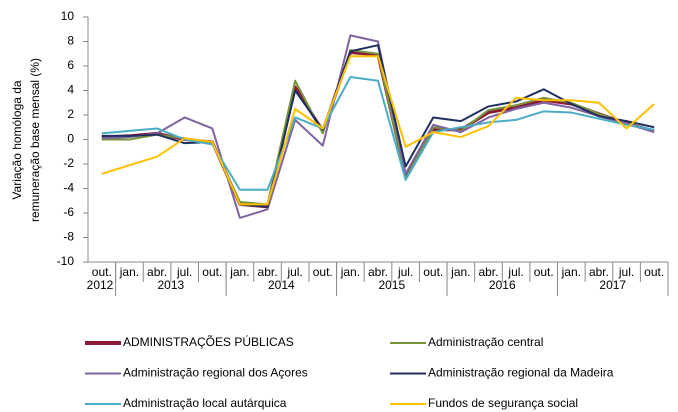  What do you see at coordinates (70, 139) in the screenshot?
I see `y-tick-label: 0` at bounding box center [70, 139].